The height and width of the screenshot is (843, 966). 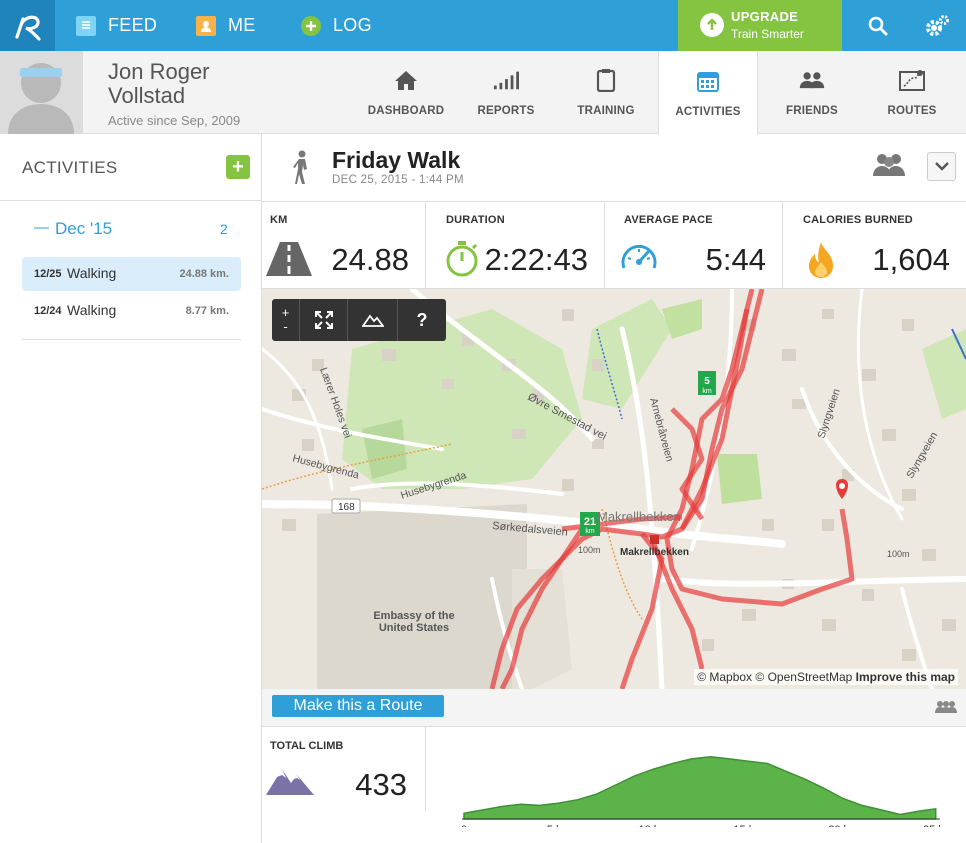 I want to click on tab-label: ACTIVITIES, so click(x=708, y=112).